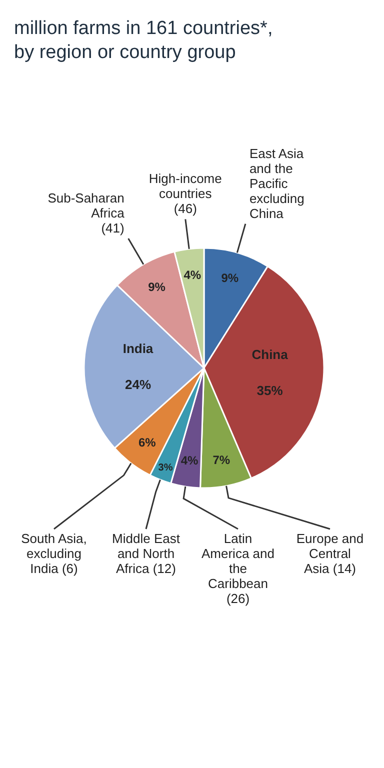 This screenshot has height=768, width=384. Describe the element at coordinates (138, 384) in the screenshot. I see `data-label: 24%` at that location.